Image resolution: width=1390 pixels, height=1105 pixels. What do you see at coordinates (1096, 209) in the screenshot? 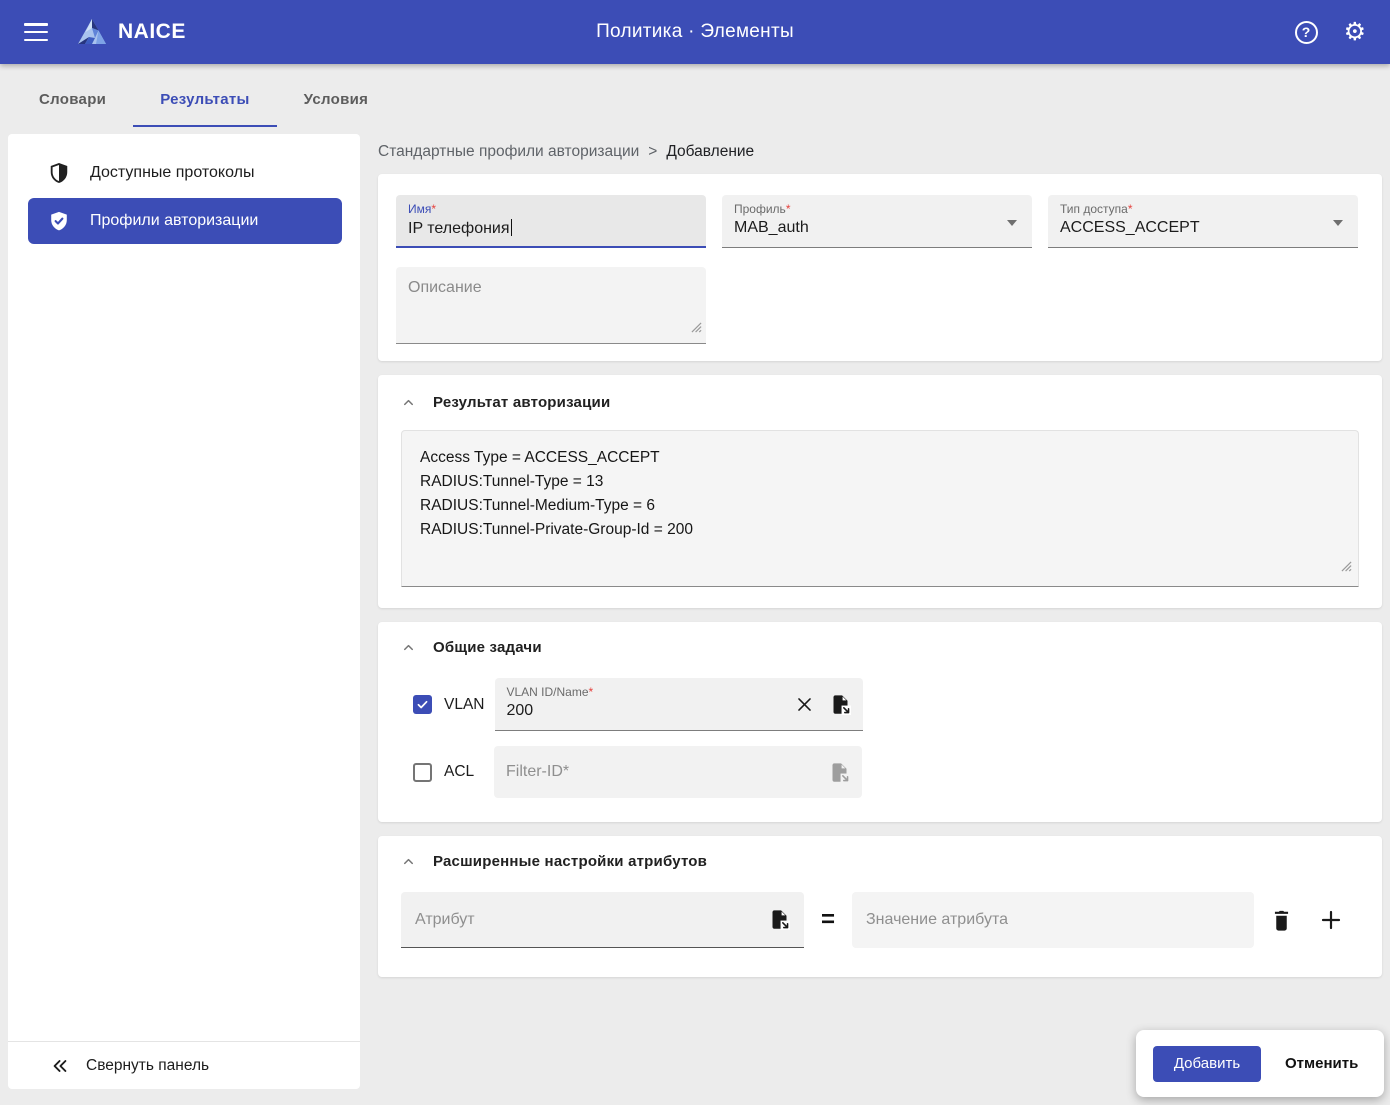
I see `access-type-select-label: Тип доступа*` at bounding box center [1096, 209].